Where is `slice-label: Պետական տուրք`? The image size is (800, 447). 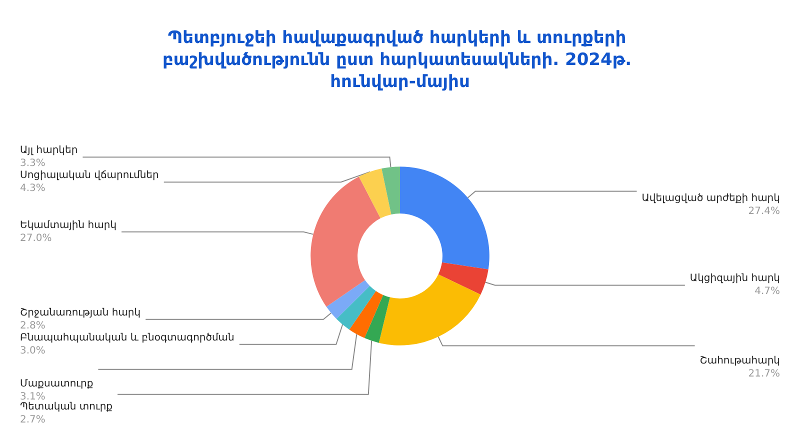
slice-label: Պետական տուրք is located at coordinates (66, 406).